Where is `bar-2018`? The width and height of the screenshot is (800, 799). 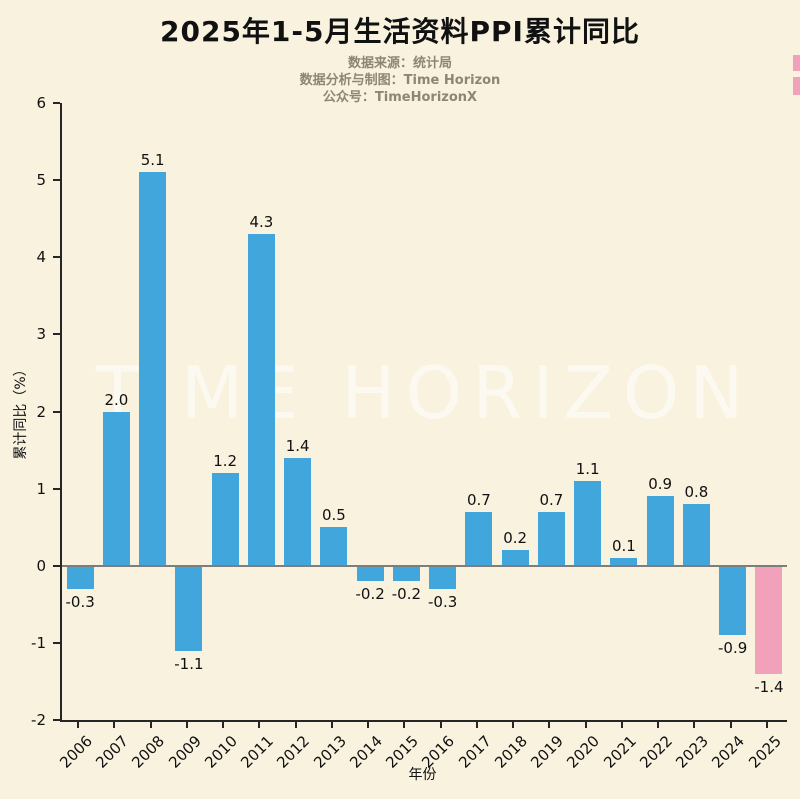 bar-2018 is located at coordinates (515, 558).